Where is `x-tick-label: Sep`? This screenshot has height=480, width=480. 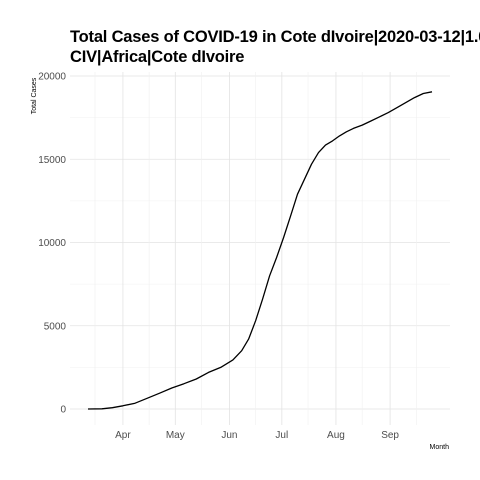 x-tick-label: Sep is located at coordinates (390, 435).